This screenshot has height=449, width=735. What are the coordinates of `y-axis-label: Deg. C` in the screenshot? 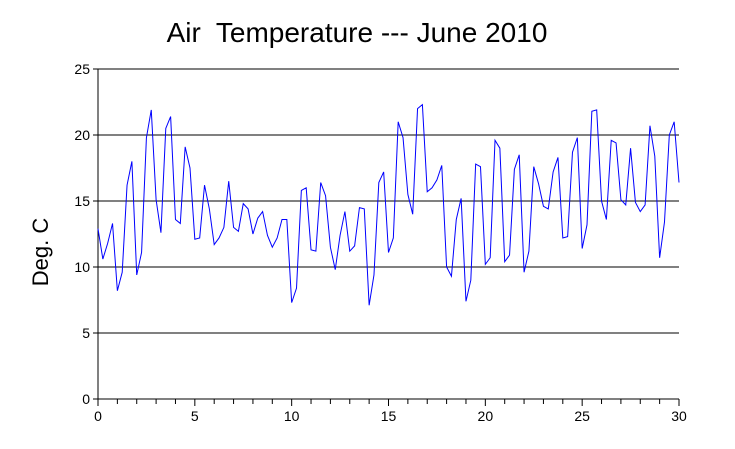 It's located at (40, 252).